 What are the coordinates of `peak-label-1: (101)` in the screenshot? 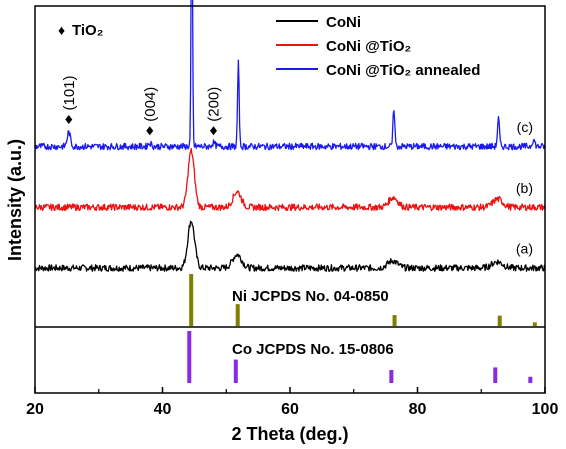 It's located at (69, 92).